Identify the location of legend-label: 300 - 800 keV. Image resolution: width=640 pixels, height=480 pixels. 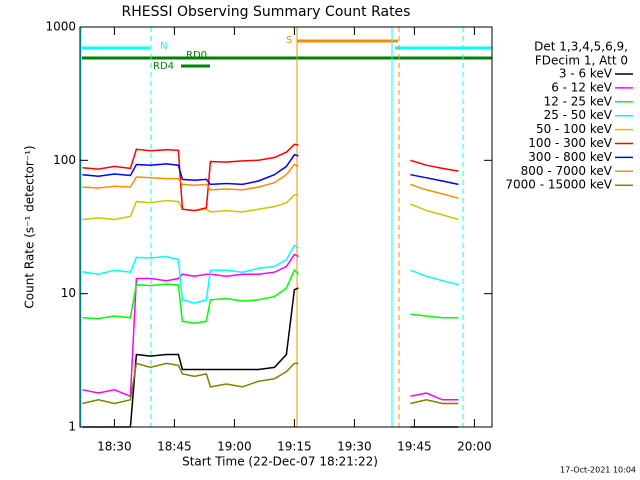
(570, 157).